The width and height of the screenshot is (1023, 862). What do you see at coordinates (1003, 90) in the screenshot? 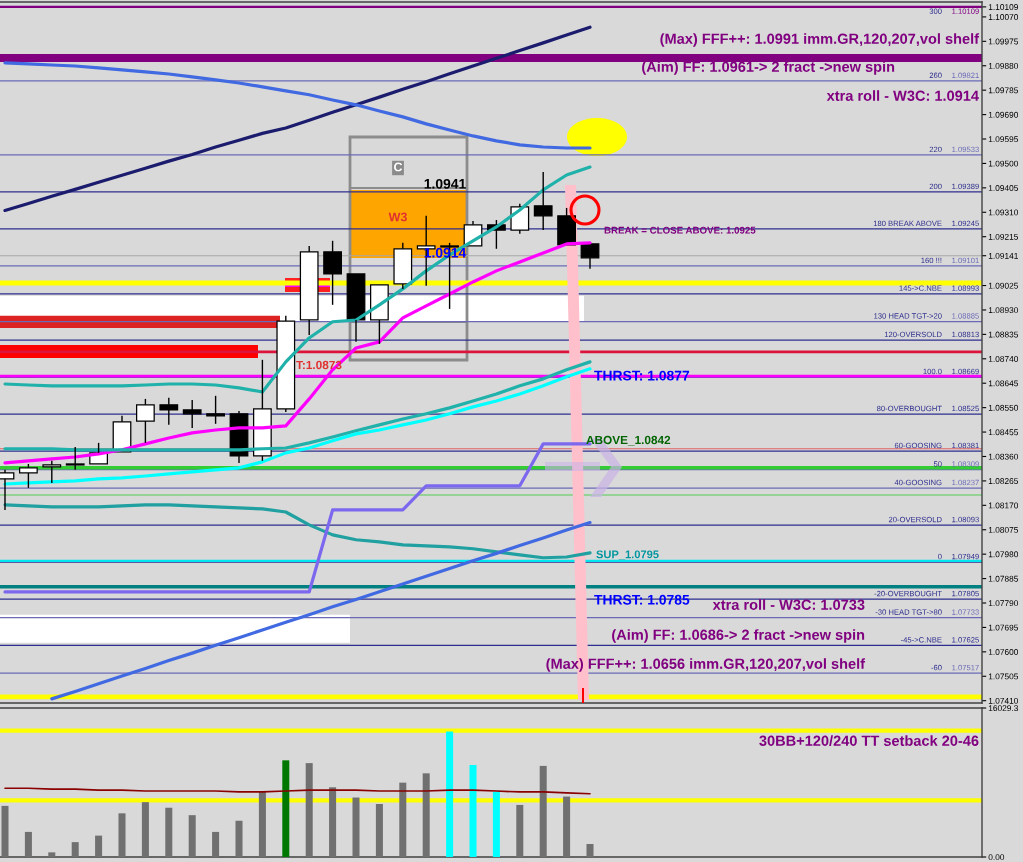
I see `y-tick-label: 1.09785` at bounding box center [1003, 90].